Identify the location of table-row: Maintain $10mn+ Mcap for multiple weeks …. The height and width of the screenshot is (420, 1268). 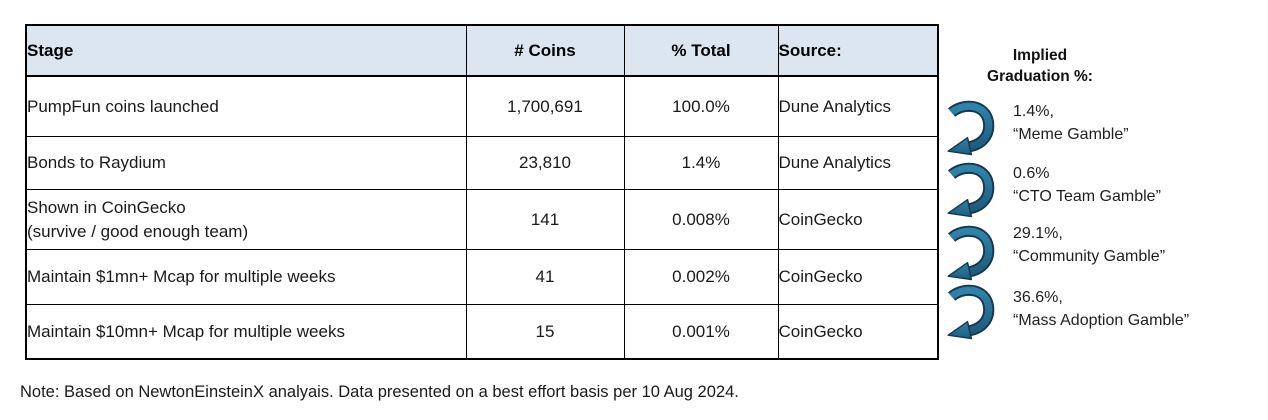
(482, 332).